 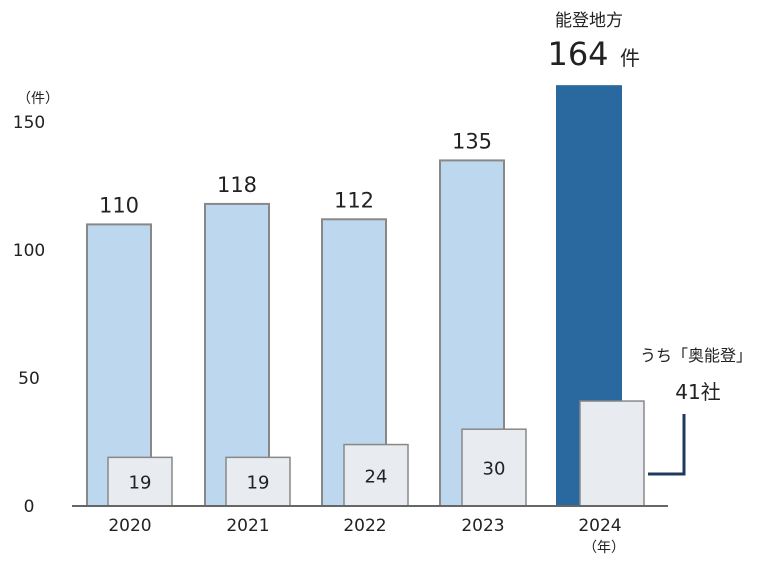 I want to click on highlight-label: 能登地方, so click(x=589, y=21).